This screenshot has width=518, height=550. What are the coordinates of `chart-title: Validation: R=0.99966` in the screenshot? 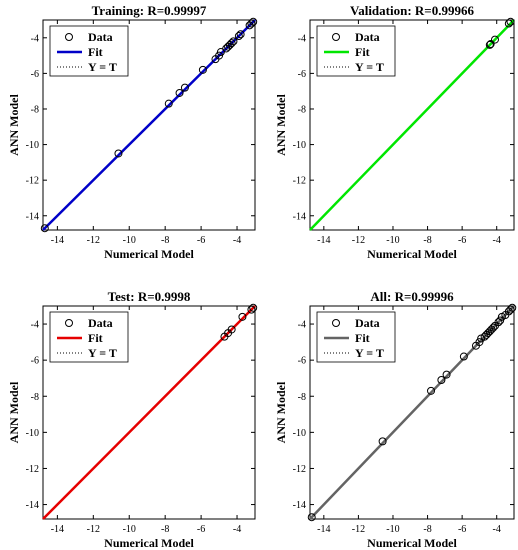 It's located at (412, 10).